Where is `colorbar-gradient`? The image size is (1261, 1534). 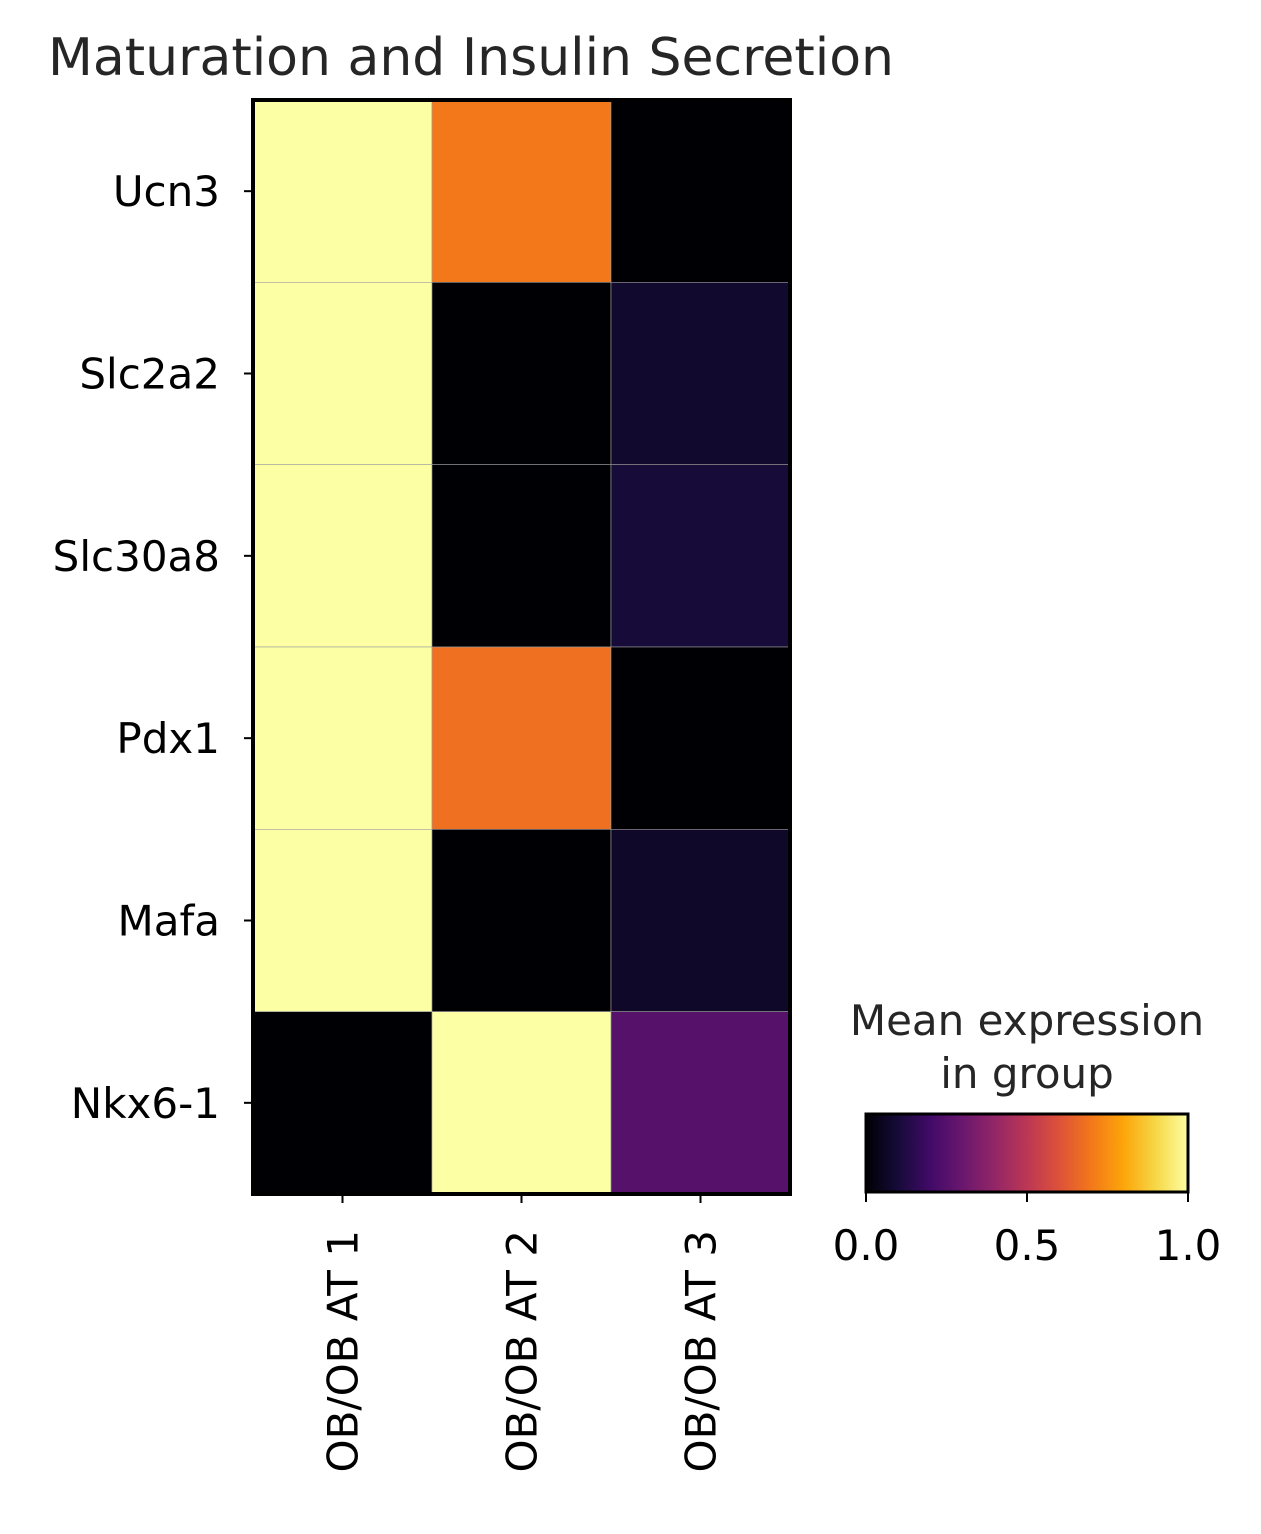 colorbar-gradient is located at coordinates (1027, 1153).